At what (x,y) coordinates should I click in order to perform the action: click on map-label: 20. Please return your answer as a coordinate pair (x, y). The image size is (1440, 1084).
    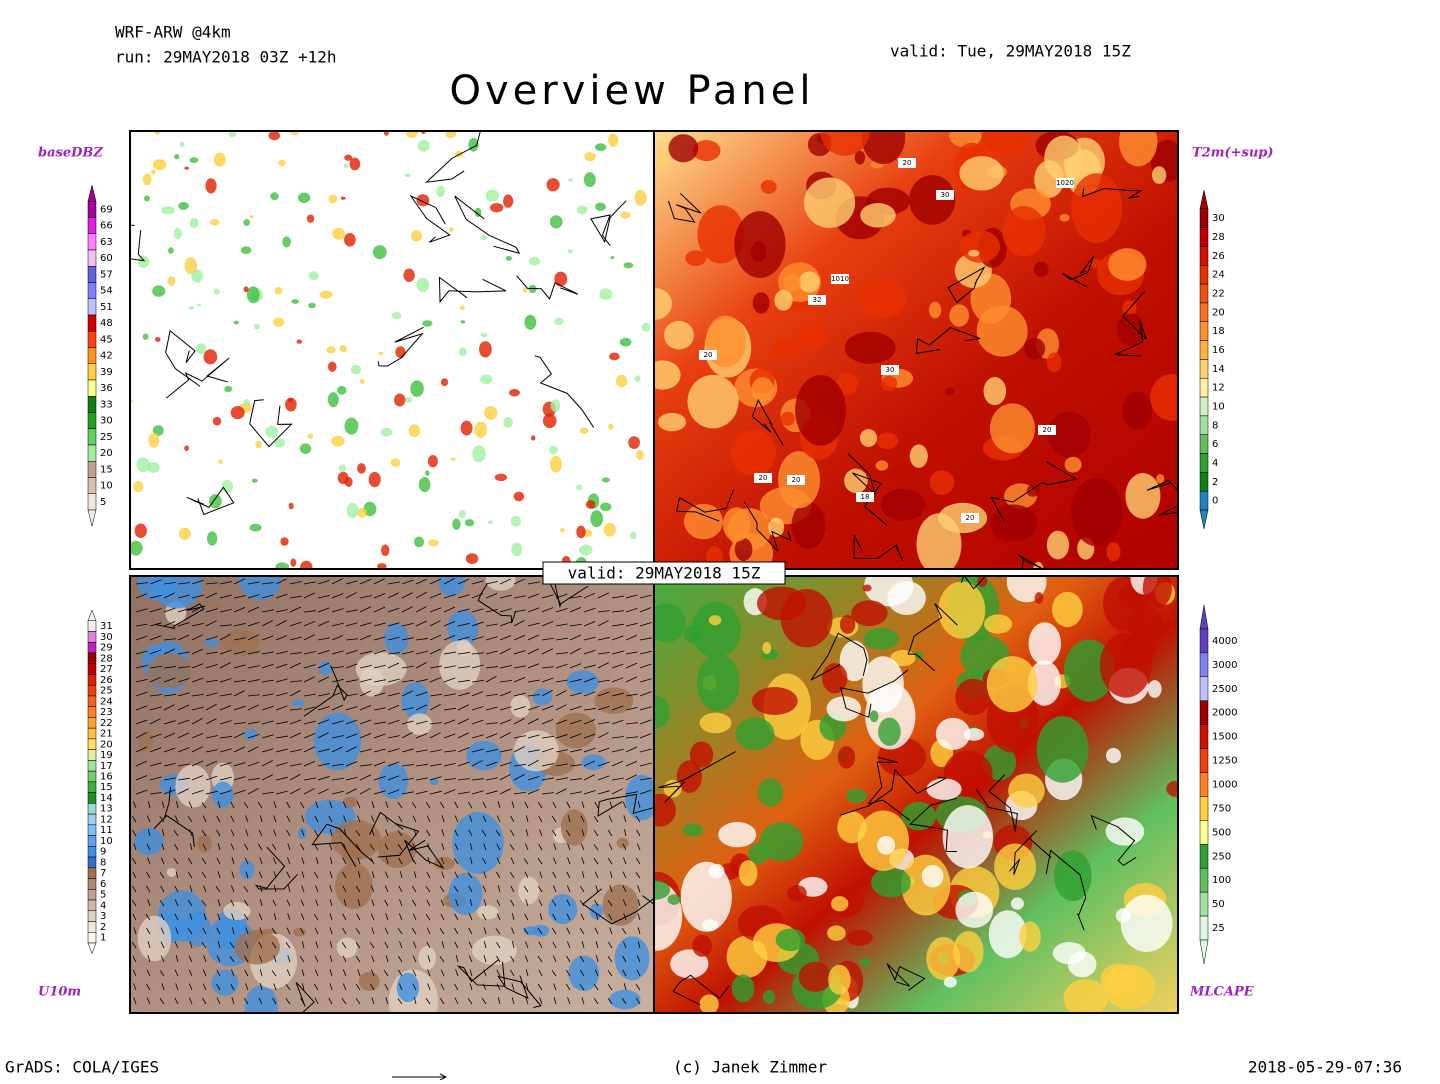
    Looking at the image, I should click on (763, 478).